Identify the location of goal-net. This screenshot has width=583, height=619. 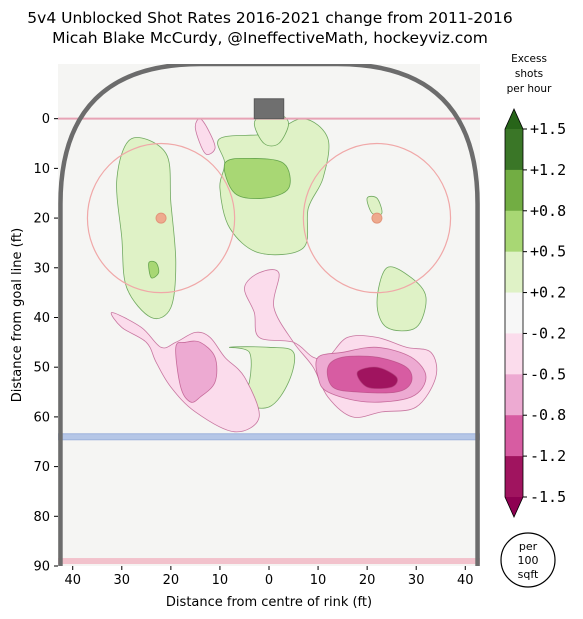
(269, 109).